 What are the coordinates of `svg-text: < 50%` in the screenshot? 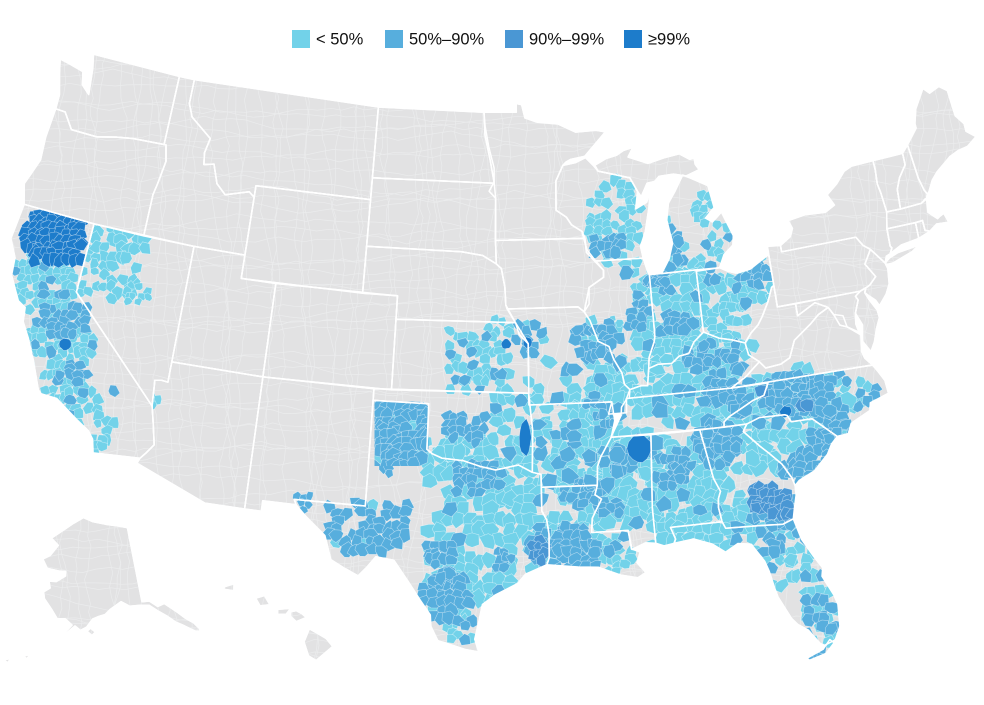 It's located at (340, 40).